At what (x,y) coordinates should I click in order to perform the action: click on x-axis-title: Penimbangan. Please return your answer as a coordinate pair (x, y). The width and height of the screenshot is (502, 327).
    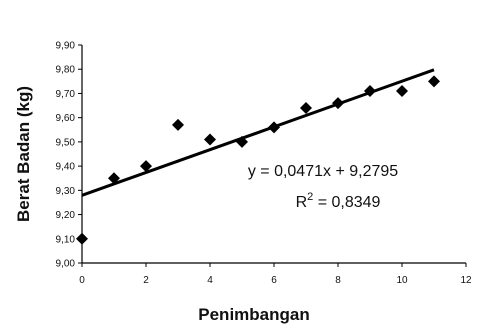
    Looking at the image, I should click on (253, 314).